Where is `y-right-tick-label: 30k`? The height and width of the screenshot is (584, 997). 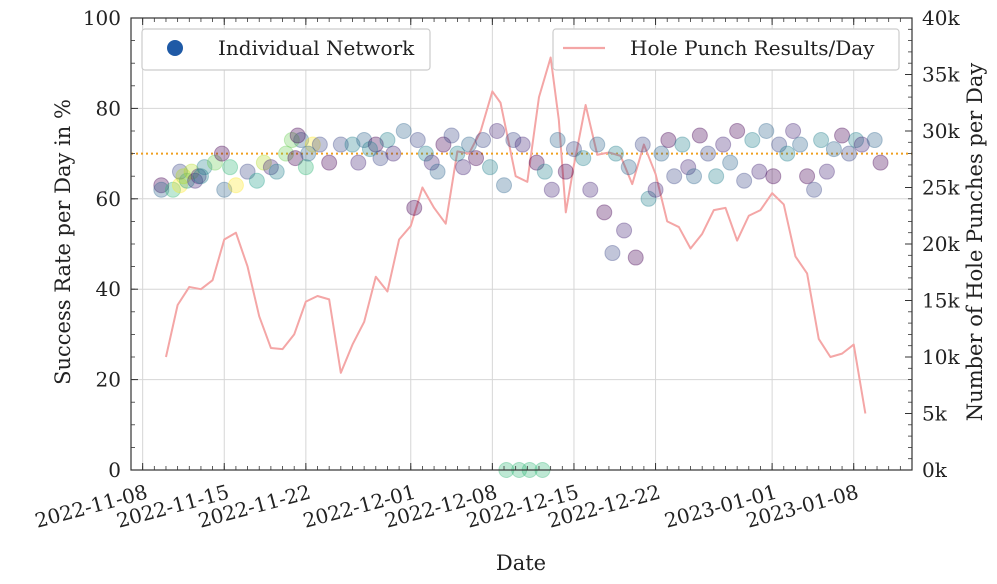
y-right-tick-label: 30k is located at coordinates (941, 131).